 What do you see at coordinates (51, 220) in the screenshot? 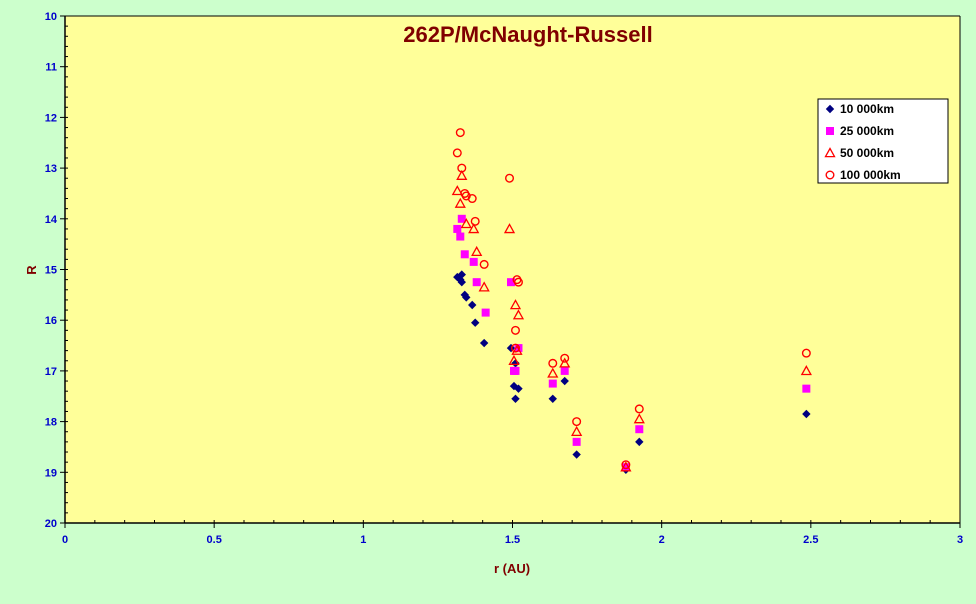
I see `y-tick-label: 14` at bounding box center [51, 220].